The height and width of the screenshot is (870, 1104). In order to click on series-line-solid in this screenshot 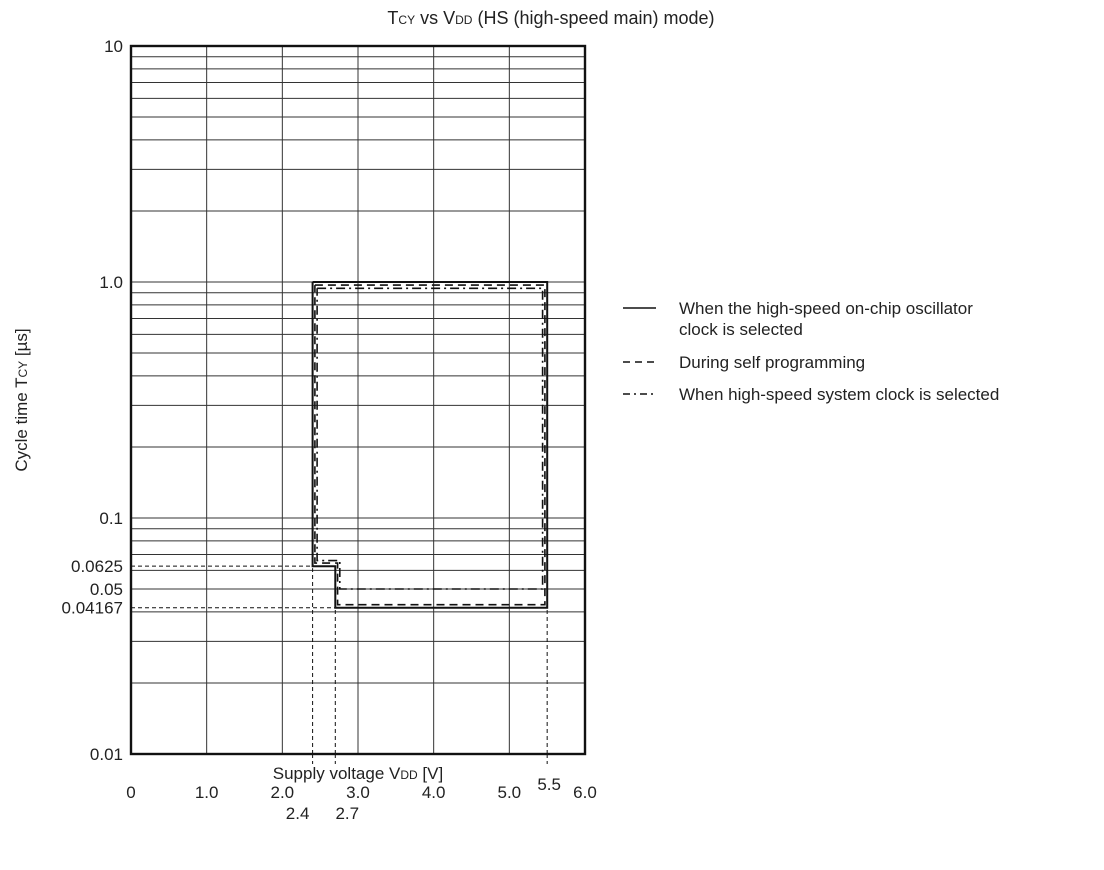, I will do `click(430, 445)`.